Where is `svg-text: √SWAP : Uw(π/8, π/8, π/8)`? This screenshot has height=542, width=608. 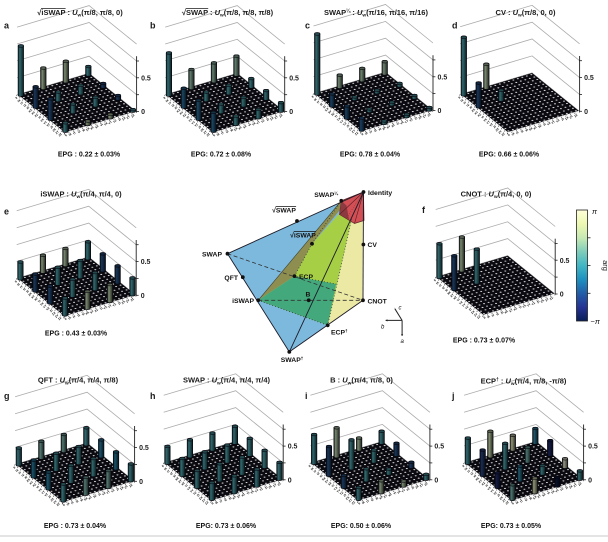
svg-text: √SWAP : Uw(π/8, π/8, π/8) is located at coordinates (228, 13).